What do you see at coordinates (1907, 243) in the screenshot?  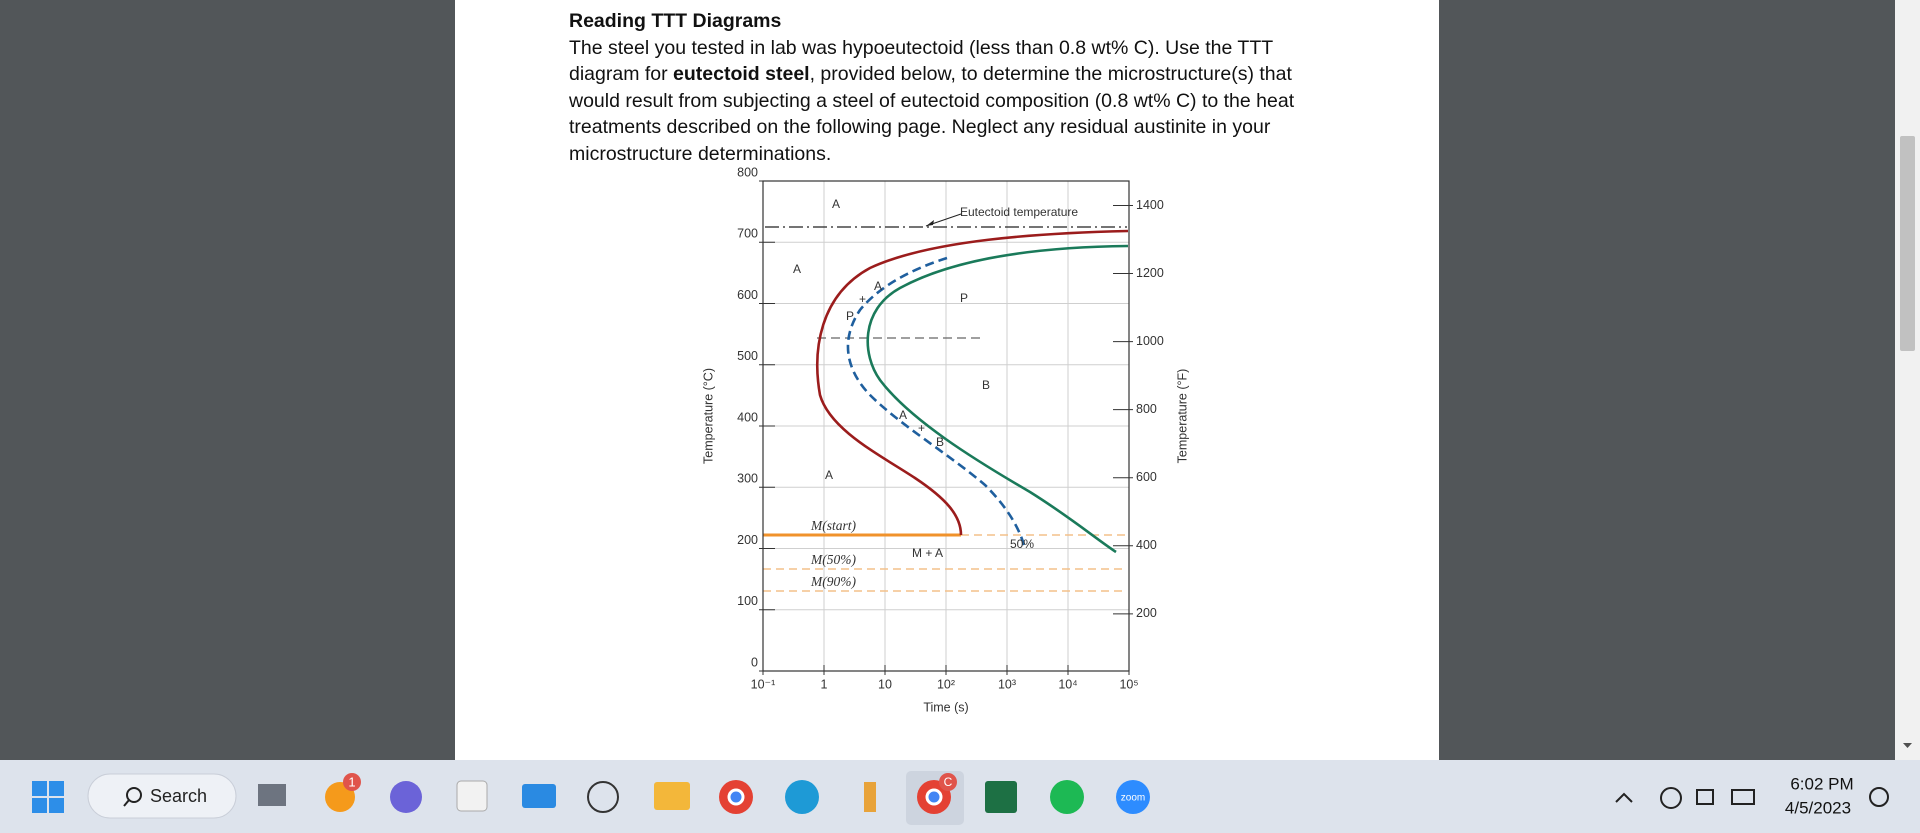 I see `scroll-thumb` at bounding box center [1907, 243].